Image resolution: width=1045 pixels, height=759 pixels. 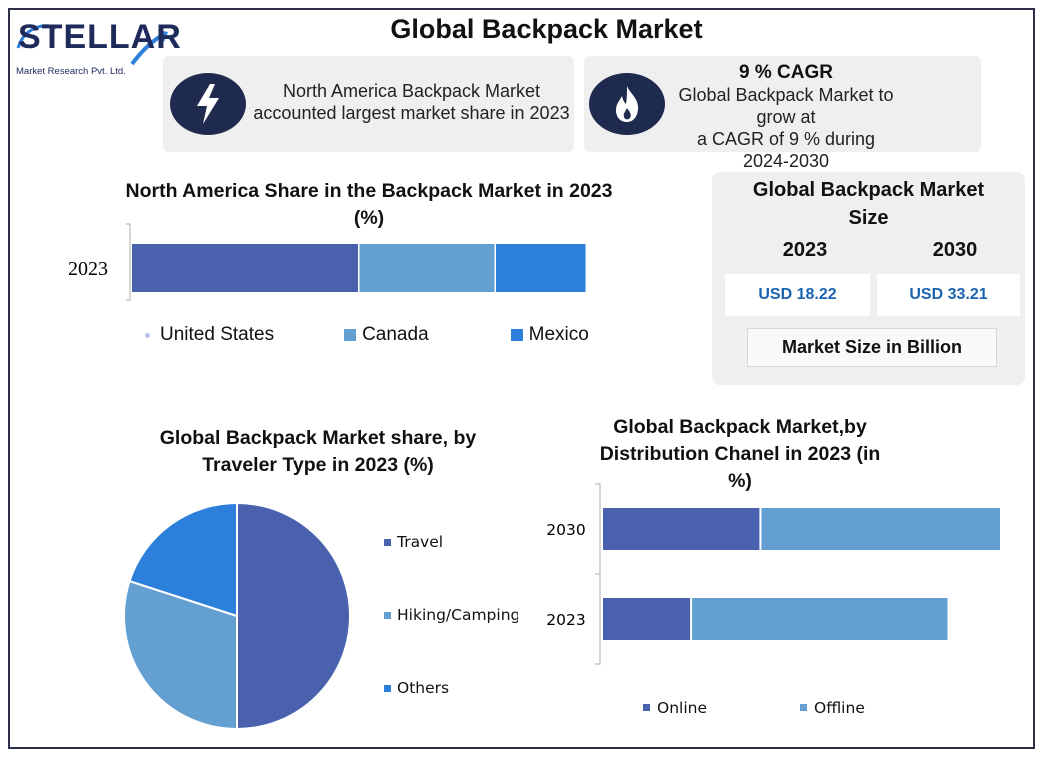 I want to click on pie-slice-others, so click(x=183, y=559).